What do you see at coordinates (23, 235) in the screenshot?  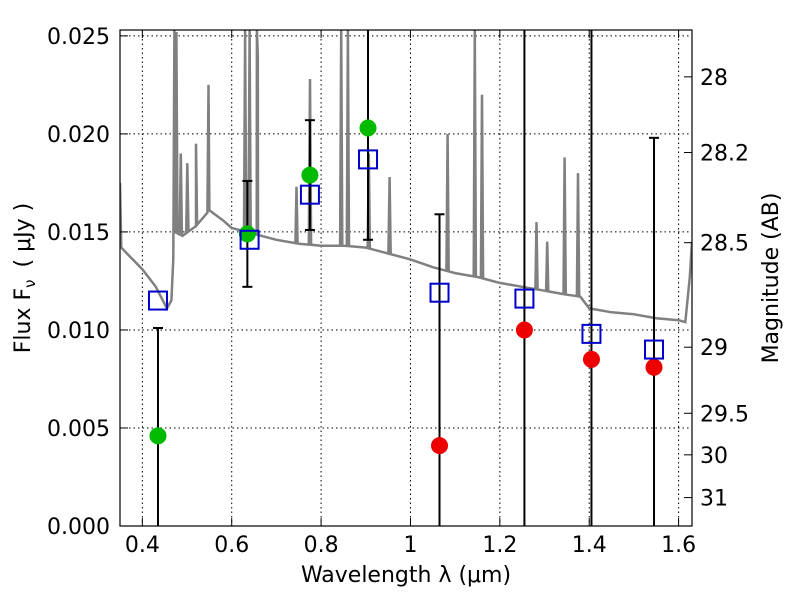 I see `y-axis-label-unit: ( μJy )` at bounding box center [23, 235].